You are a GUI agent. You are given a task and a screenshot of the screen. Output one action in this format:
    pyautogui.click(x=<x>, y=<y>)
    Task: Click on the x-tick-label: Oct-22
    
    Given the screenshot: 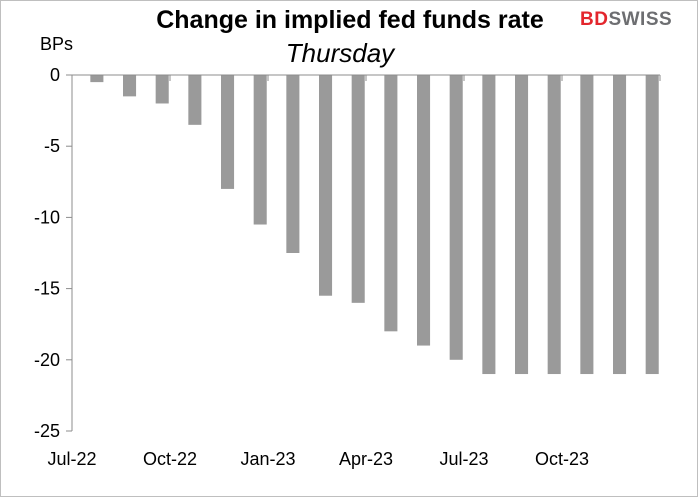 What is the action you would take?
    pyautogui.click(x=170, y=459)
    